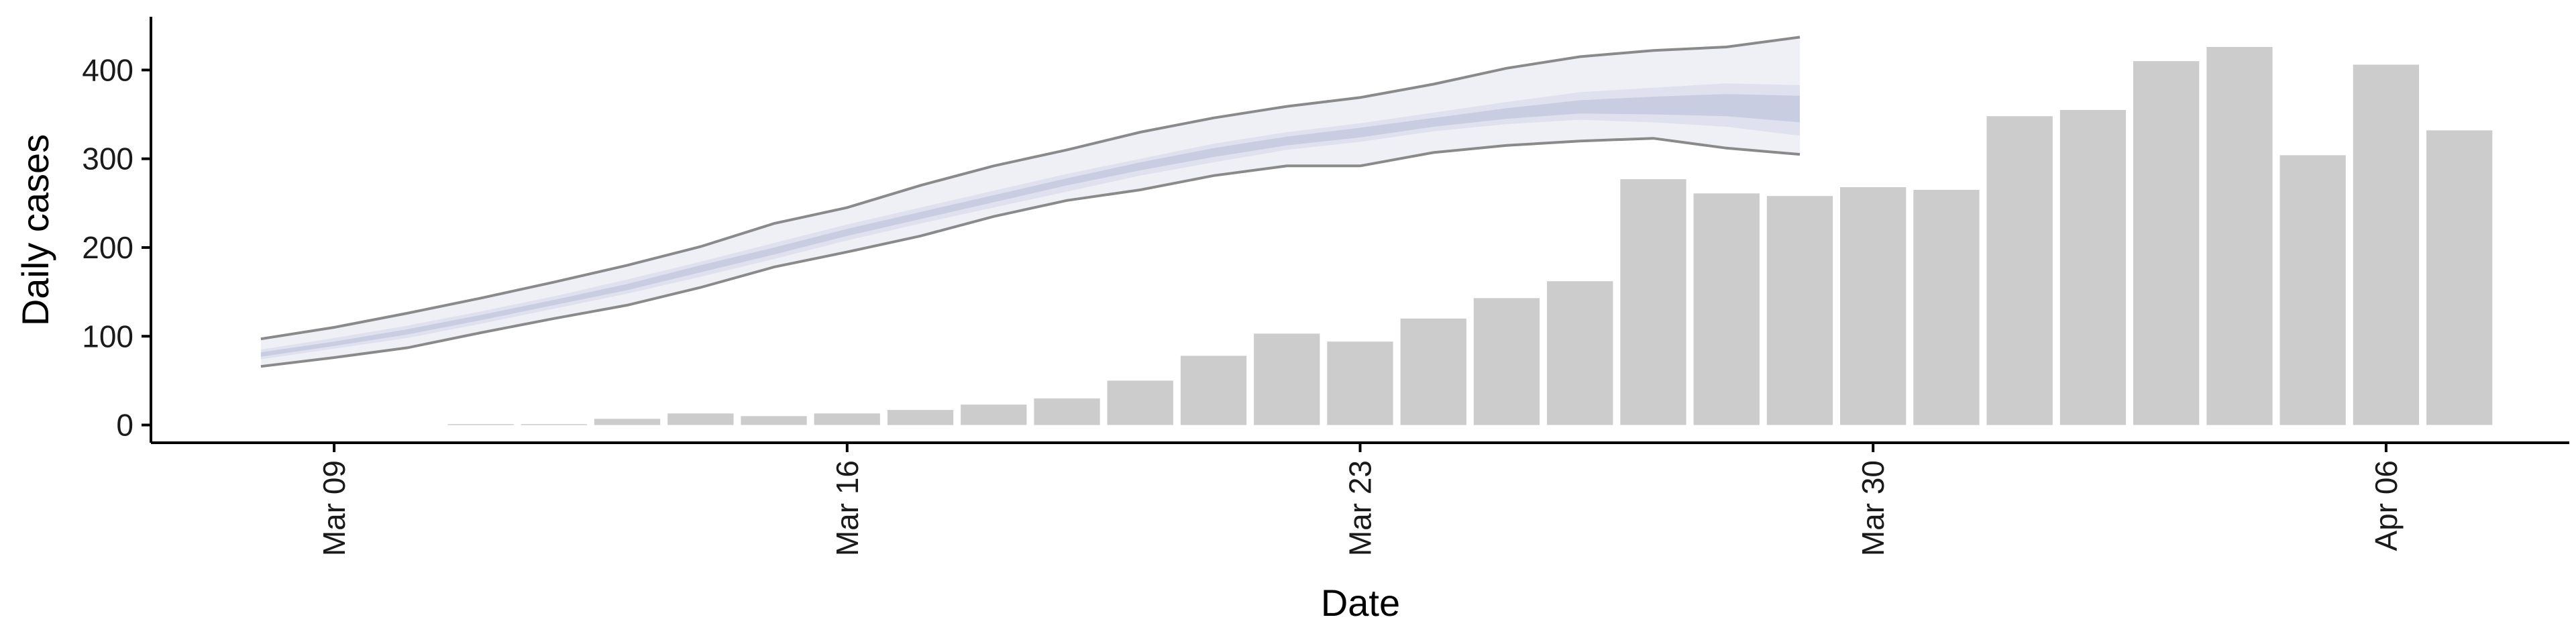 This screenshot has width=2576, height=644. I want to click on y-tick-label: 200, so click(107, 247).